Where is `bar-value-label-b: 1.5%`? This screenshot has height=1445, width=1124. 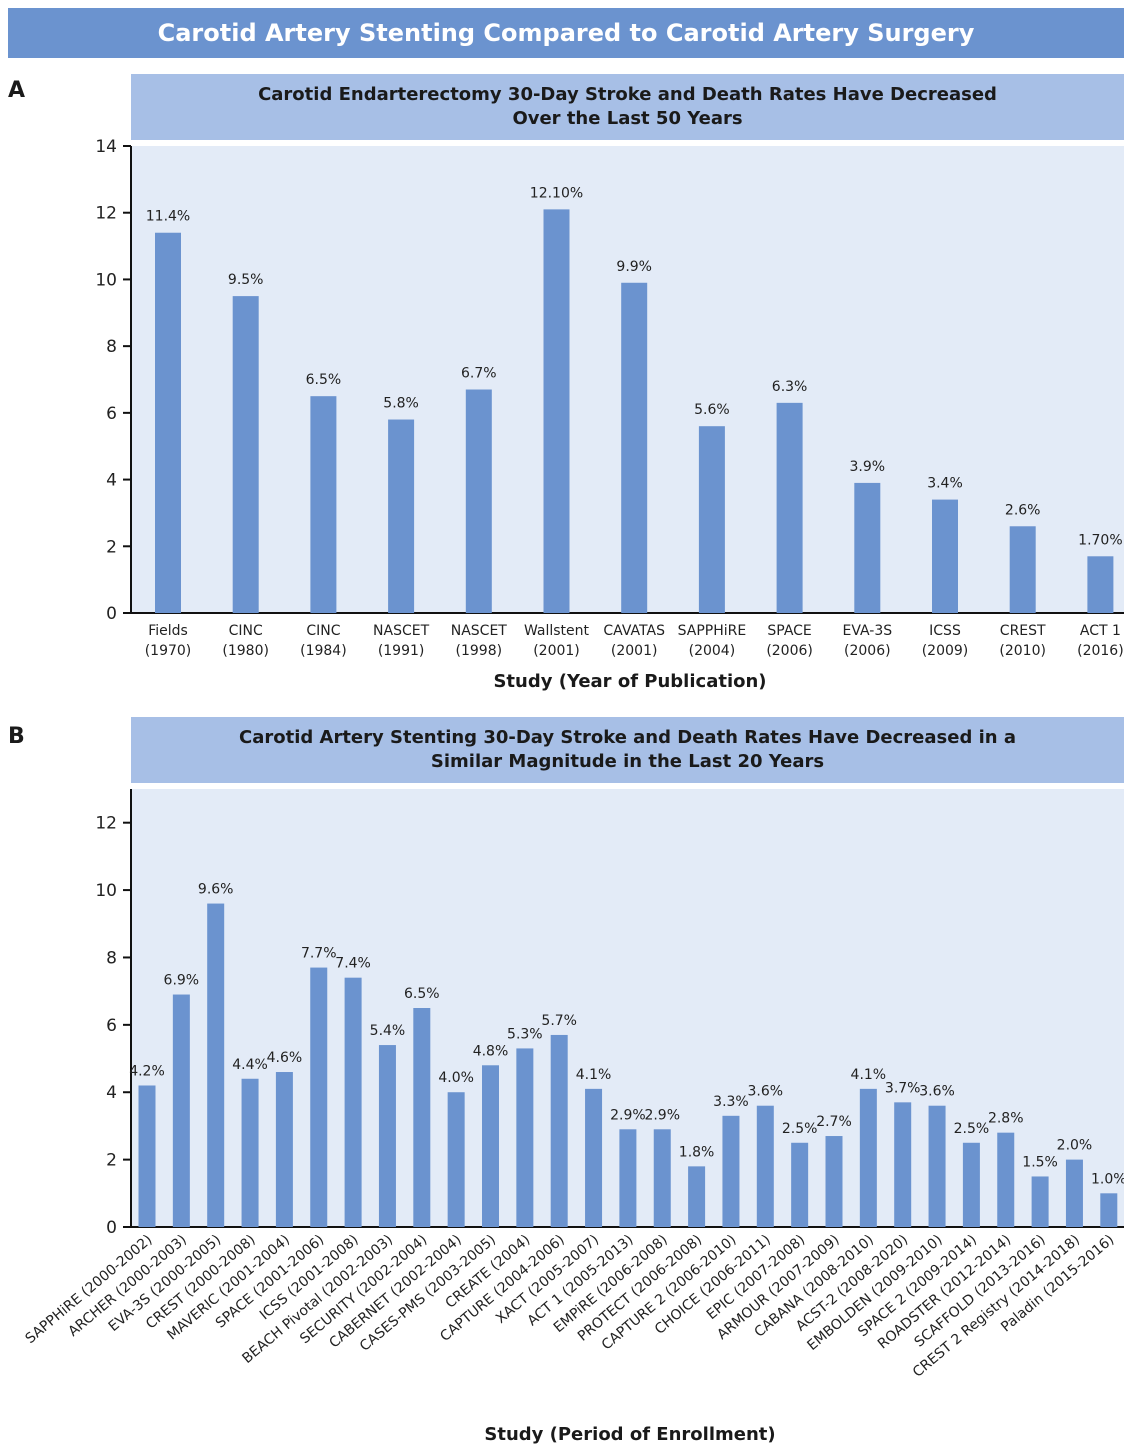 bar-value-label-b: 1.5% is located at coordinates (1040, 1162).